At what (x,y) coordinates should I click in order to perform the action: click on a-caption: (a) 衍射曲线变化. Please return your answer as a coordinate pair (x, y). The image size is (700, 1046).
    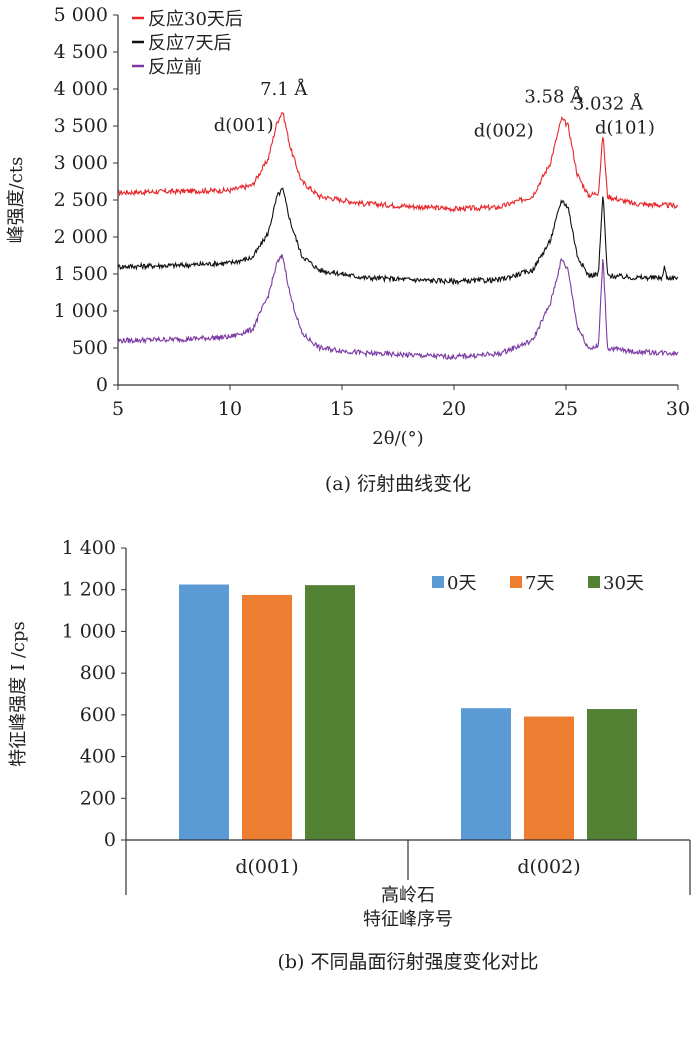
    Looking at the image, I should click on (398, 484).